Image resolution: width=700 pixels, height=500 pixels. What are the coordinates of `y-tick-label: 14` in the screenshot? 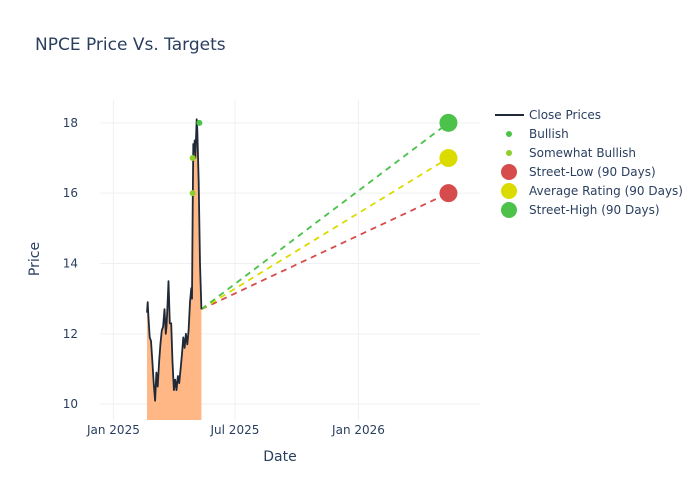 It's located at (70, 264).